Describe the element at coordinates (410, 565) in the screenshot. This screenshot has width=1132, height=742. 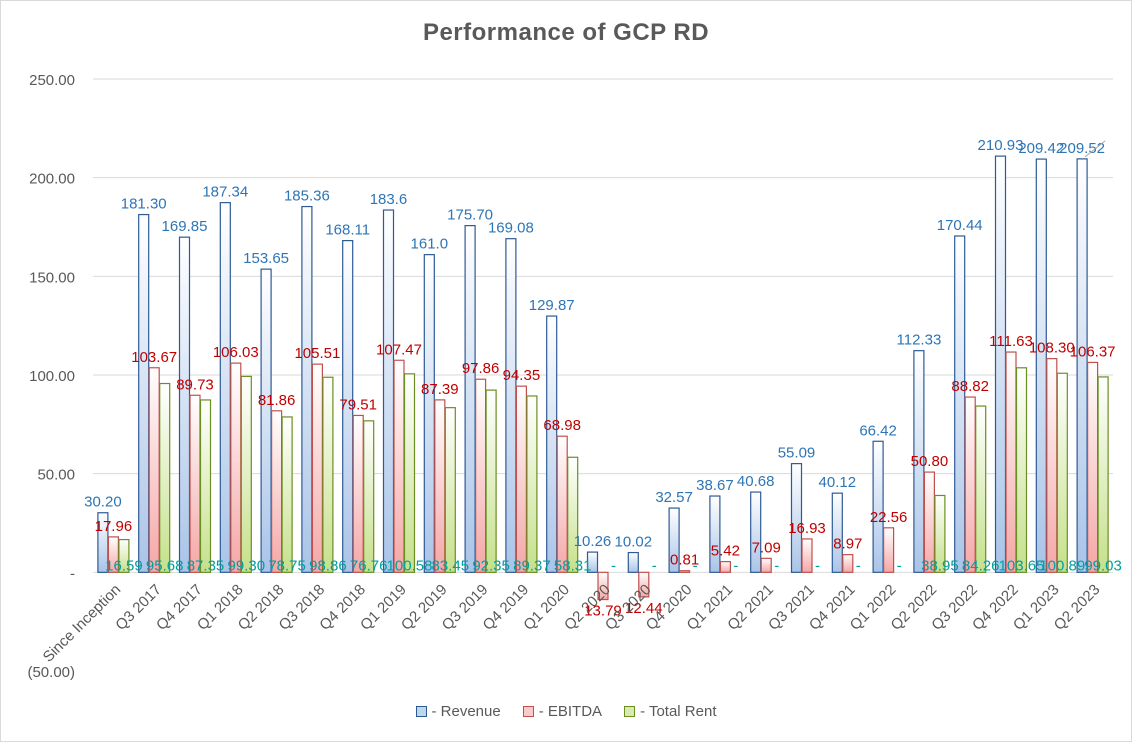
I see `data-label-total-rent: 100.58` at that location.